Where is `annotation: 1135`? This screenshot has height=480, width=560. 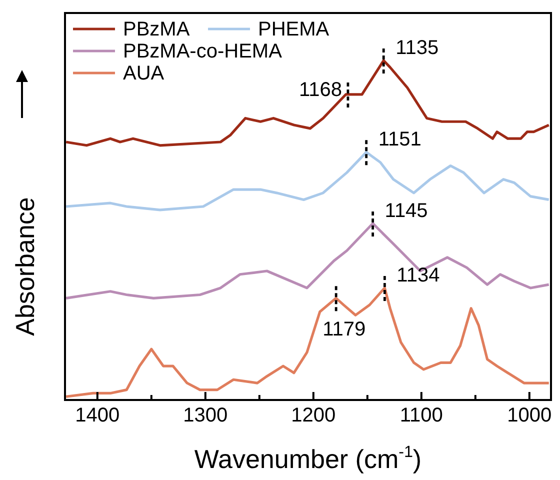 annotation: 1135 is located at coordinates (417, 48).